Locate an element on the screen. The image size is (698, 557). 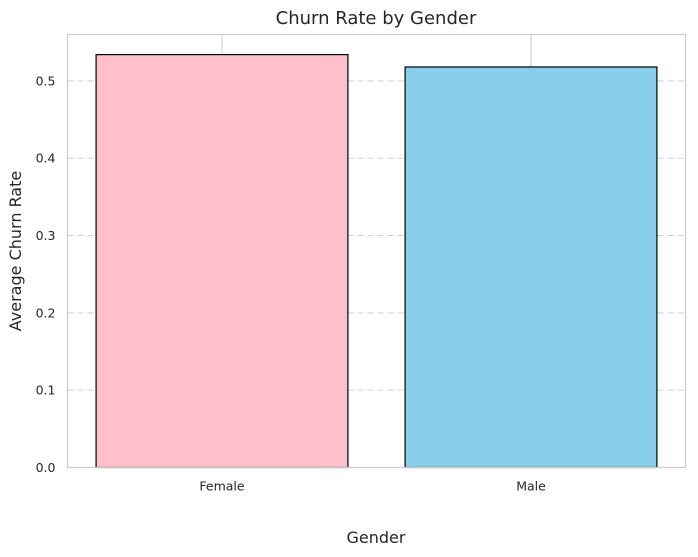
y-axis-label: Average Churn Rate is located at coordinates (15, 251).